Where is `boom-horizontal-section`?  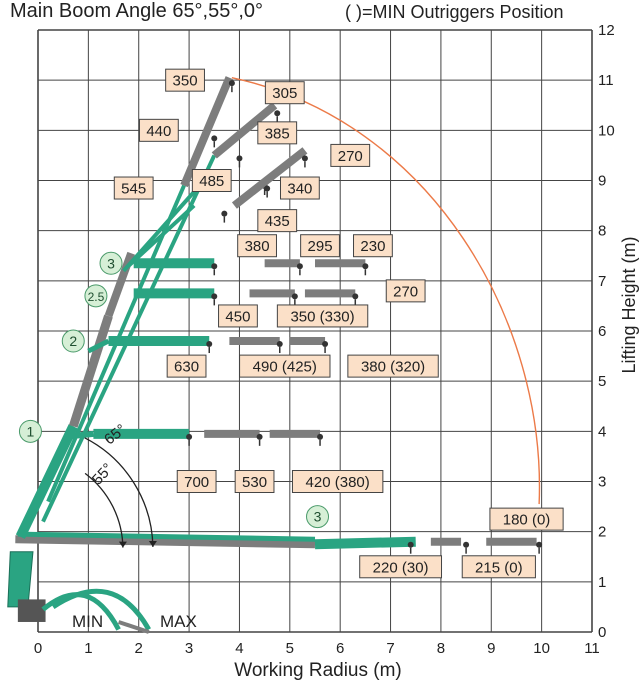 boom-horizontal-section is located at coordinates (166, 536).